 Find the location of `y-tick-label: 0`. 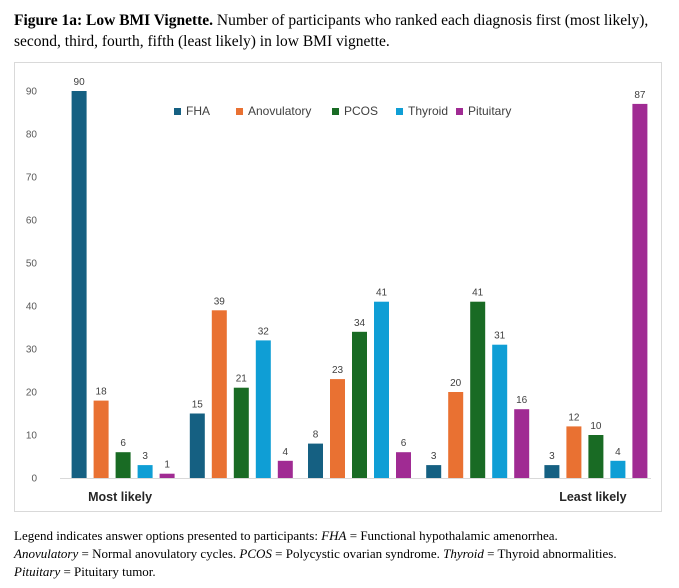

y-tick-label: 0 is located at coordinates (34, 479).